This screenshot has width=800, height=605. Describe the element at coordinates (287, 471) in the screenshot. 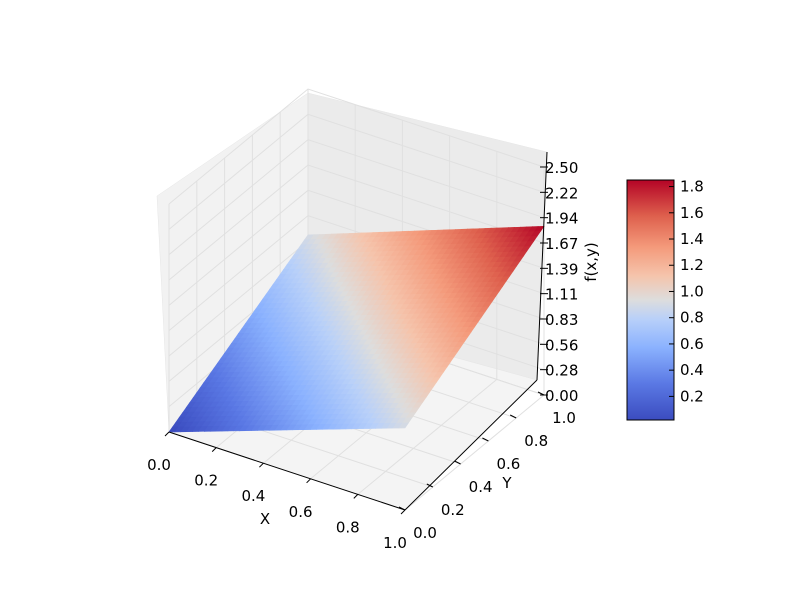

I see `x-axis-line` at that location.